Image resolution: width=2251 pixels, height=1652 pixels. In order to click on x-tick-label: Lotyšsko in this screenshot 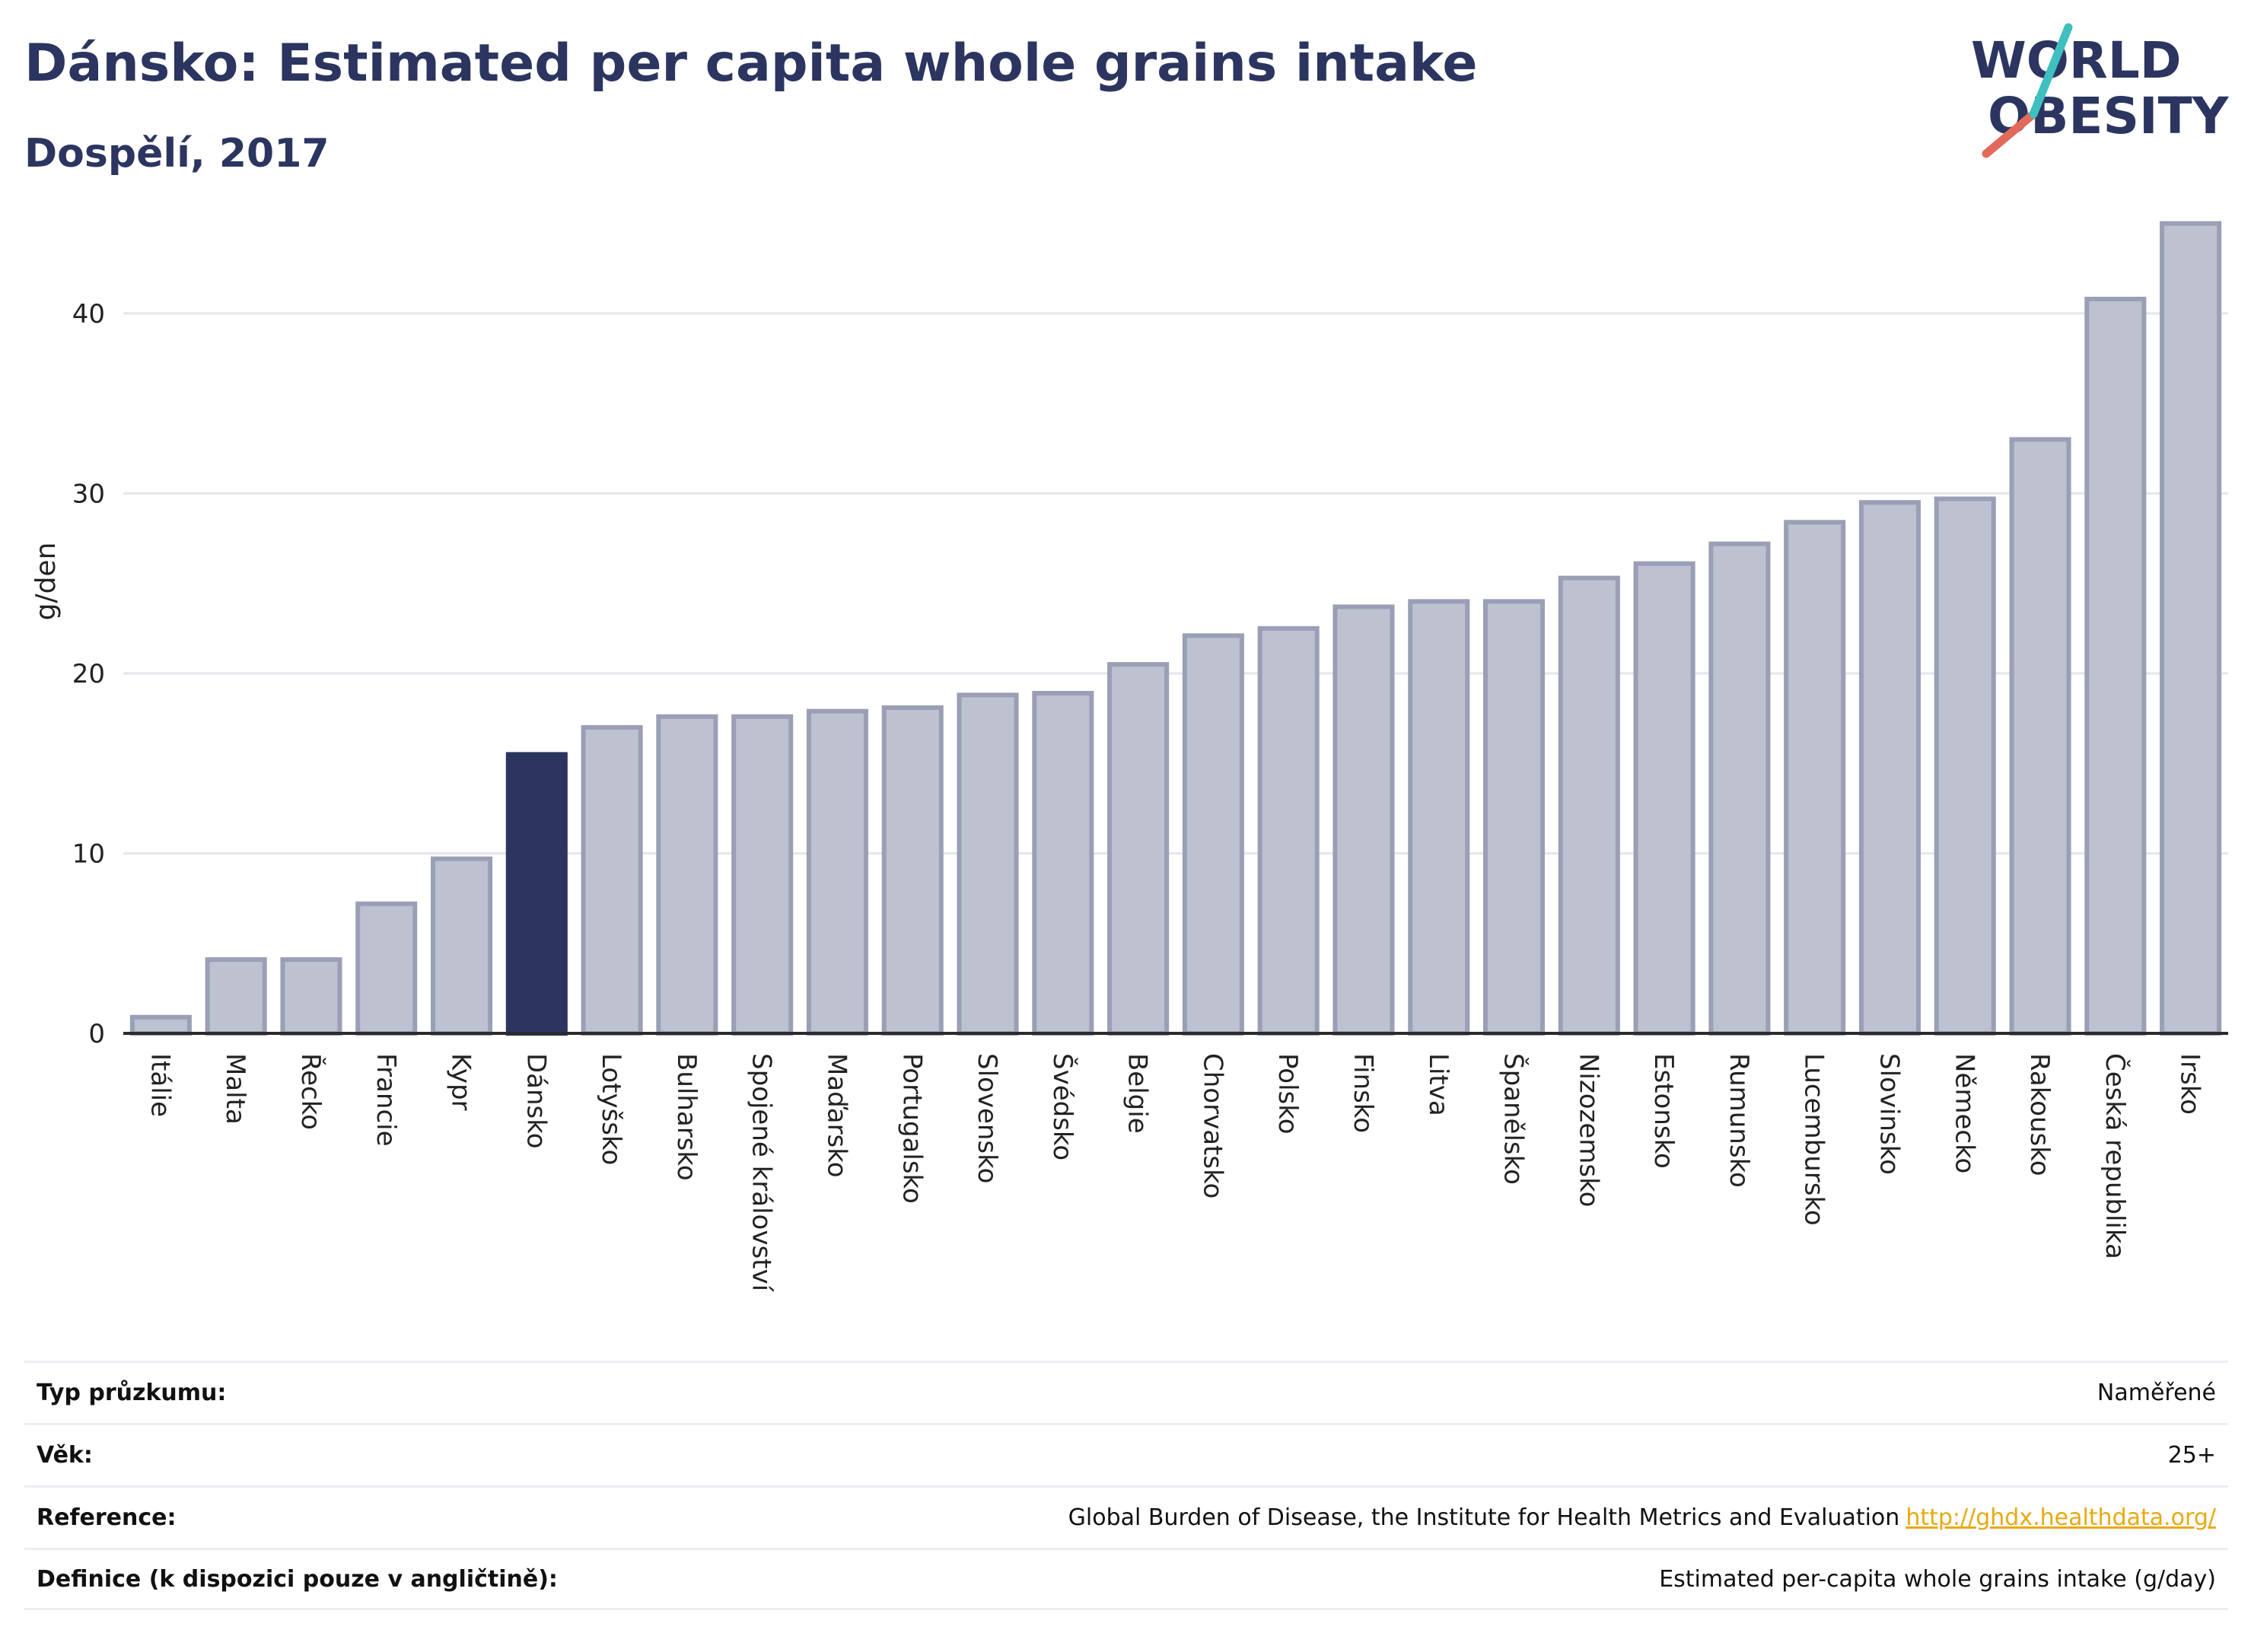, I will do `click(611, 1109)`.